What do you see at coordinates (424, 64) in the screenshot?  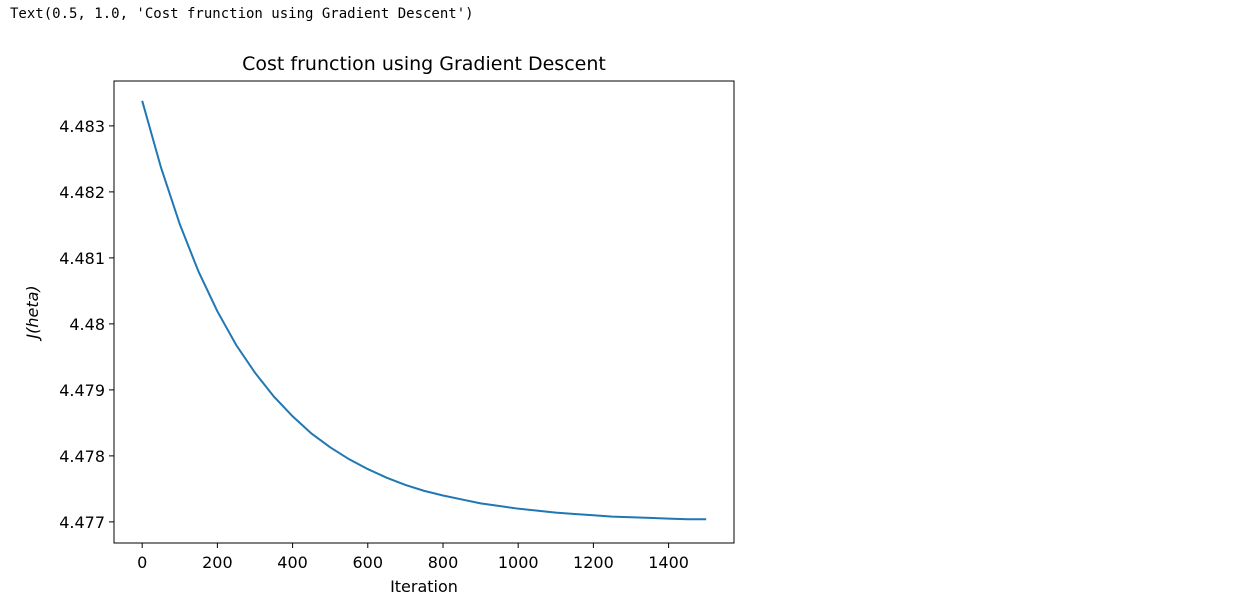 I see `chart-title: Cost frunction using Gradient Descent` at bounding box center [424, 64].